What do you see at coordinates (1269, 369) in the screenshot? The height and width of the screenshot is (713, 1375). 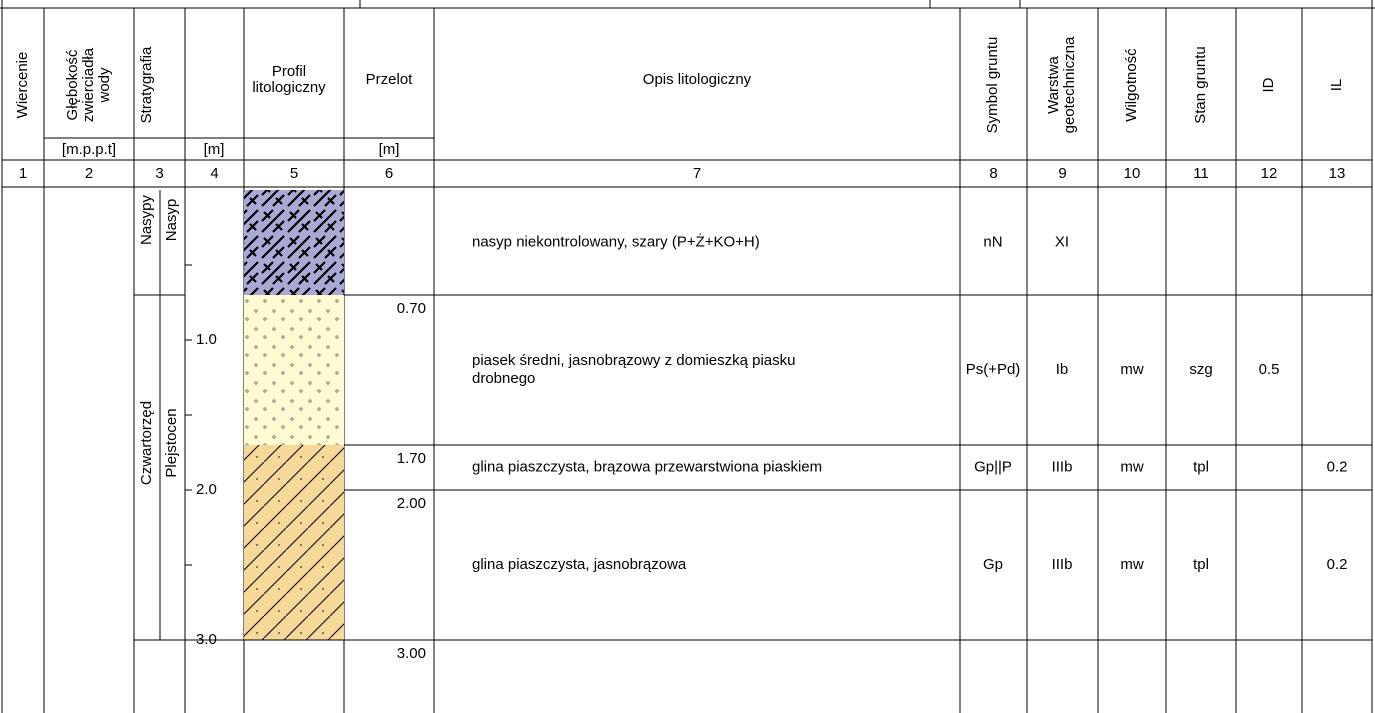 I see `cell-value: 0.5` at bounding box center [1269, 369].